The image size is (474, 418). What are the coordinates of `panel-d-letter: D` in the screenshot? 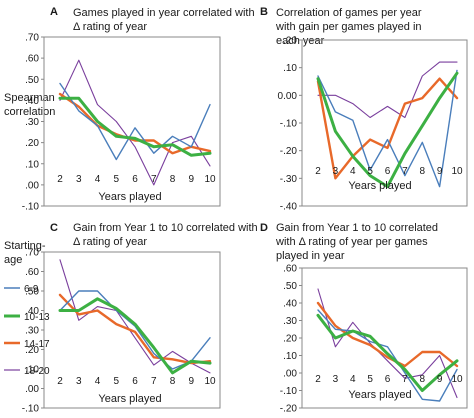 It's located at (264, 228).